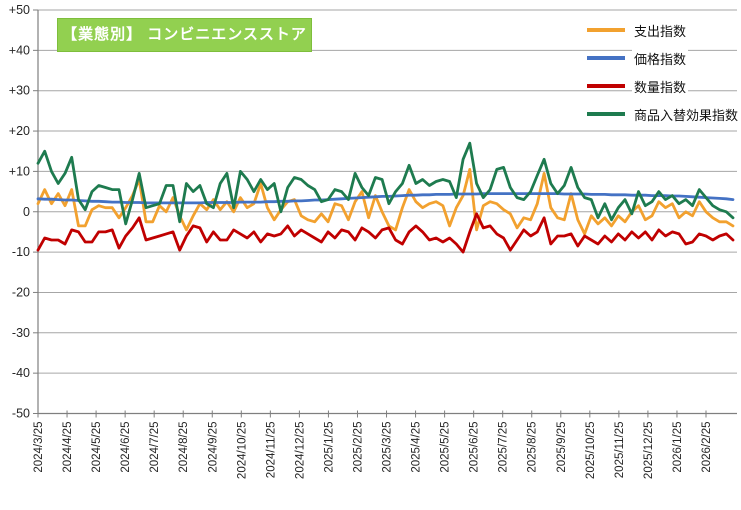 This screenshot has width=741, height=510. What do you see at coordinates (21, 252) in the screenshot?
I see `y-tick-label: -10` at bounding box center [21, 252].